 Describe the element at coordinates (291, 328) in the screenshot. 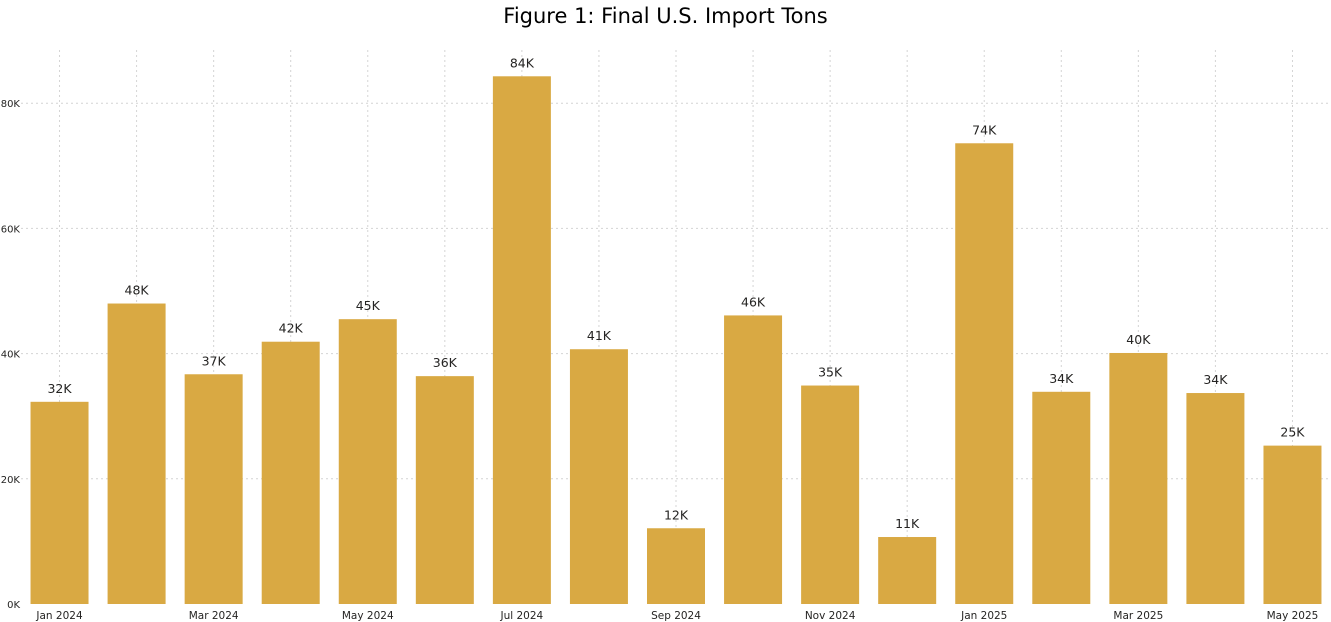

I see `bar-data-label: 42K` at that location.